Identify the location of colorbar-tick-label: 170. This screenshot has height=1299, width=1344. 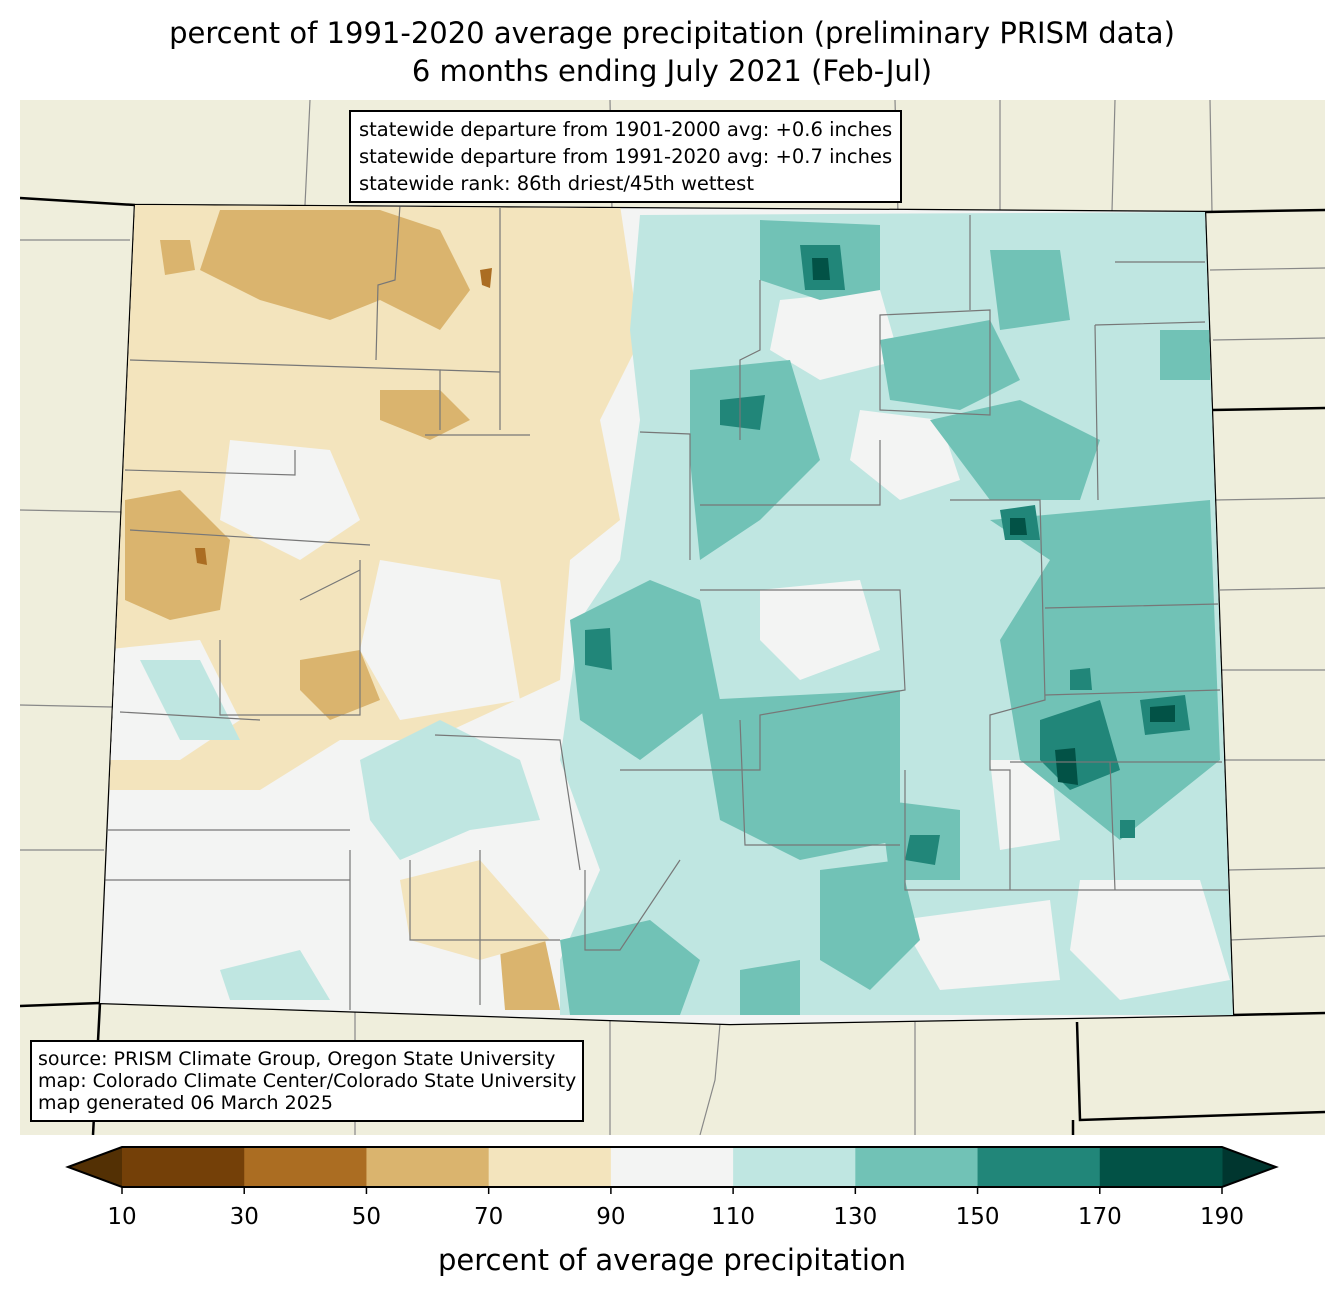
(1099, 1217).